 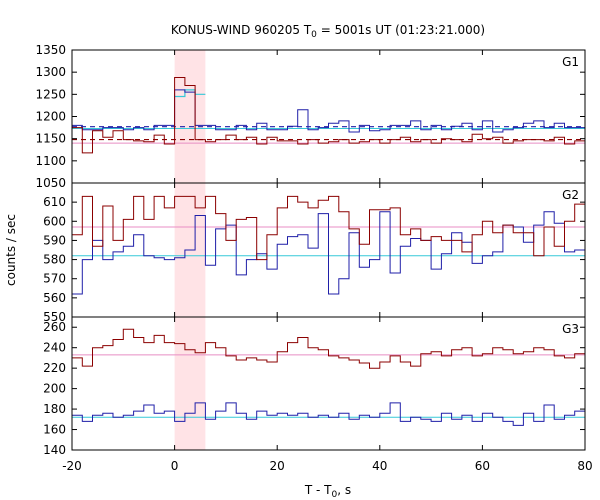 I want to click on y-tick-label: 550, so click(x=54, y=317).